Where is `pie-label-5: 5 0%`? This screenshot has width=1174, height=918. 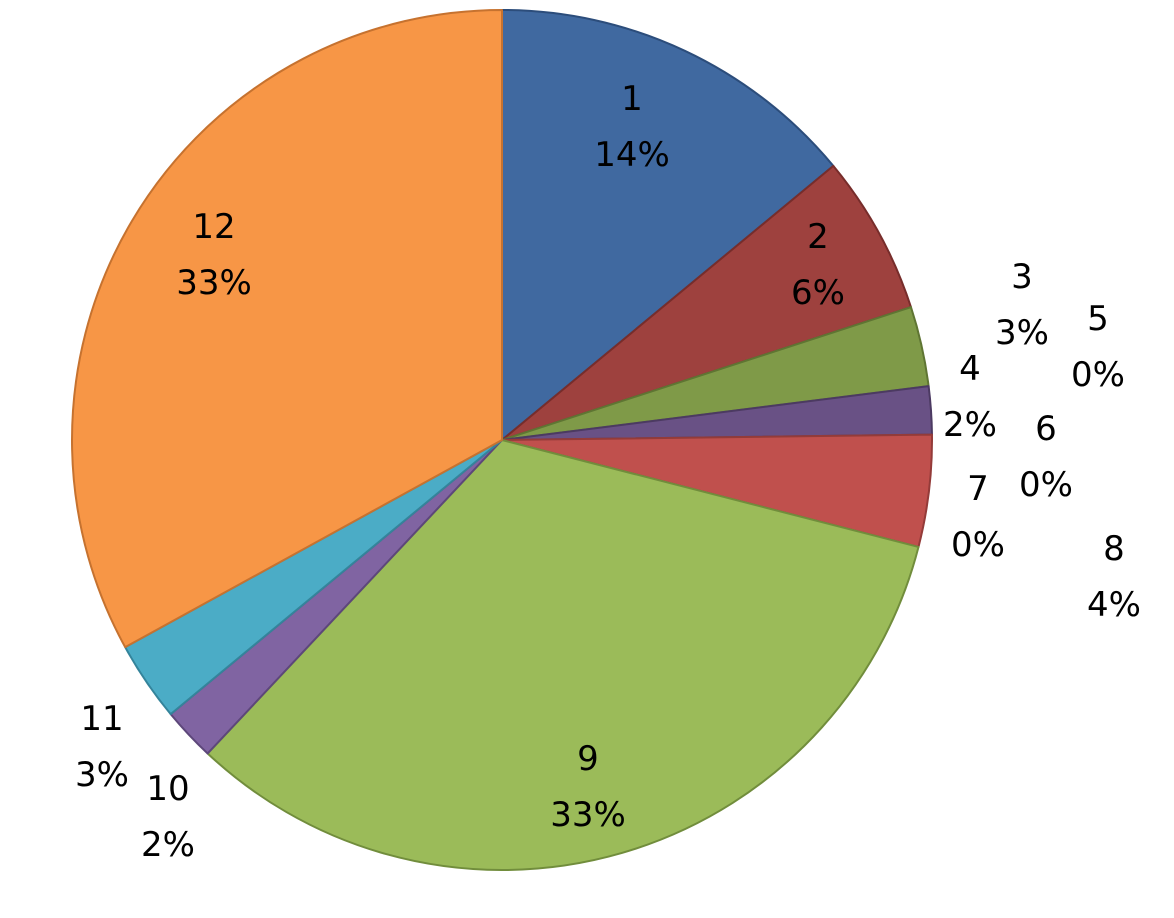 pie-label-5: 5 0% is located at coordinates (1098, 347).